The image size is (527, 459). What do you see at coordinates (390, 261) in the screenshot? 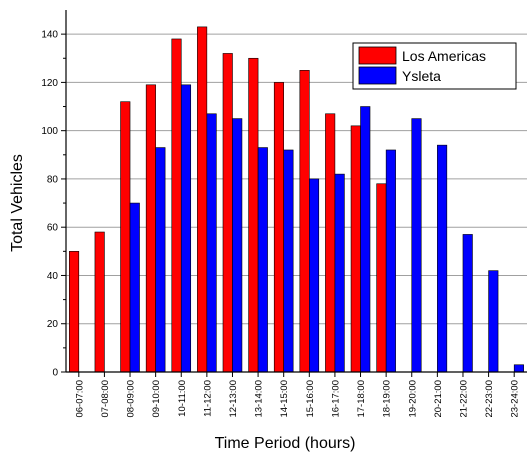
I see `bar-ysleta-18-19:00` at bounding box center [390, 261].